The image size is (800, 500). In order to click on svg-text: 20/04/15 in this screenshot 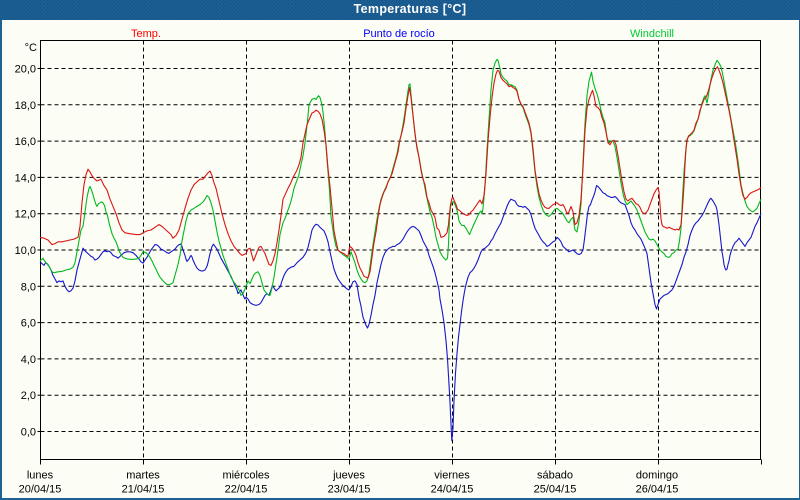, I will do `click(40, 490)`.